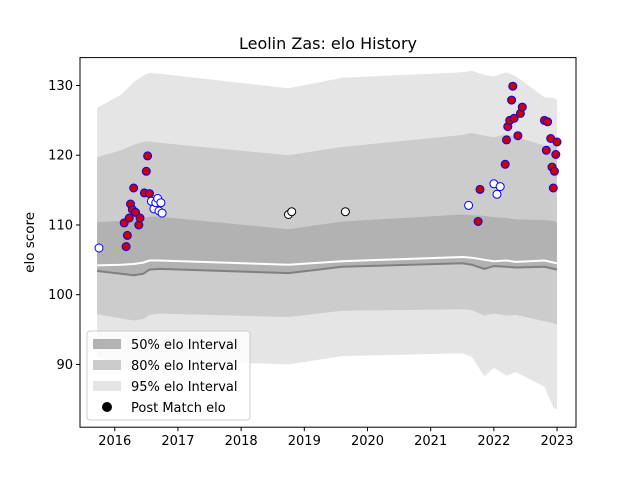  Describe the element at coordinates (107, 386) in the screenshot. I see `legend-swatch-band95` at that location.